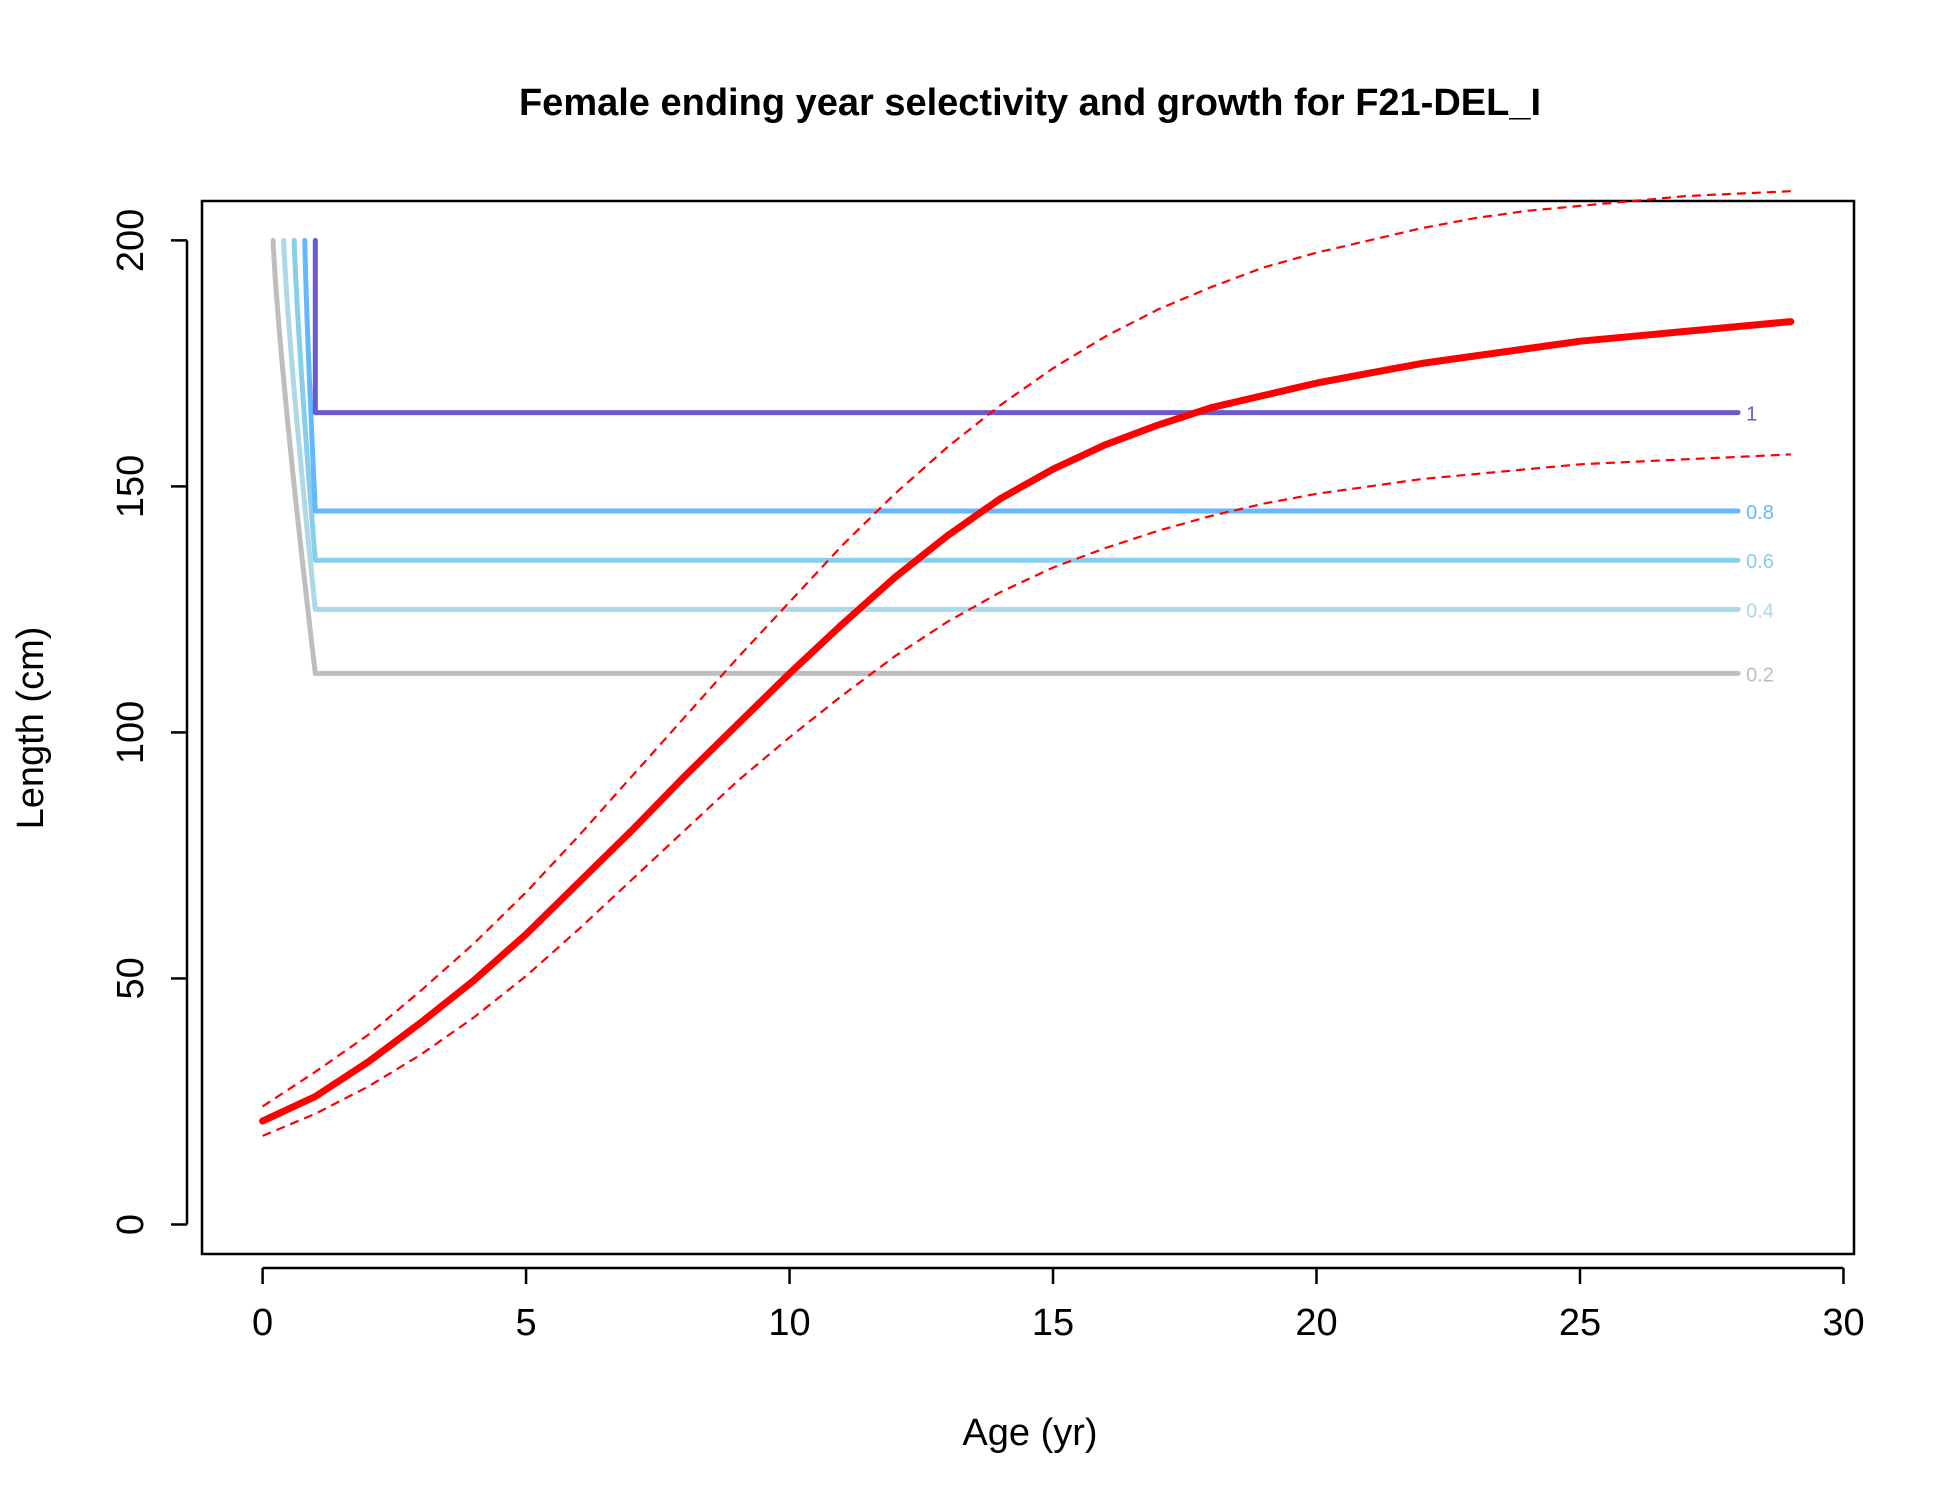  I want to click on y-tick-label-150: 150, so click(131, 486).